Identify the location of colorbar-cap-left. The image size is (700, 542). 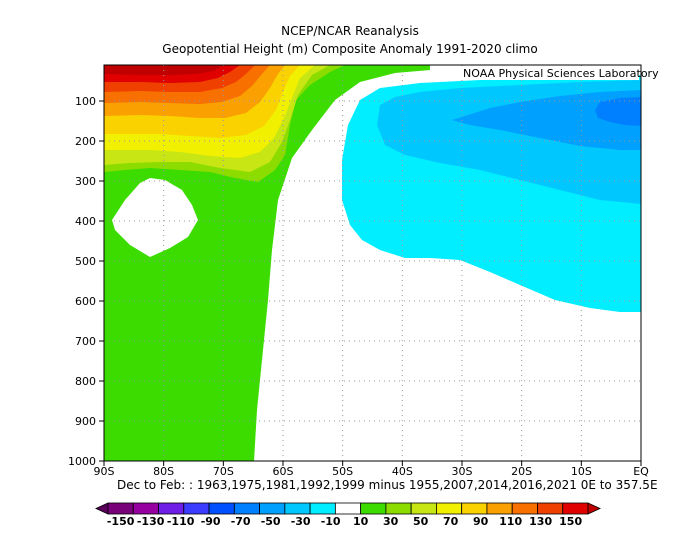
(102, 508).